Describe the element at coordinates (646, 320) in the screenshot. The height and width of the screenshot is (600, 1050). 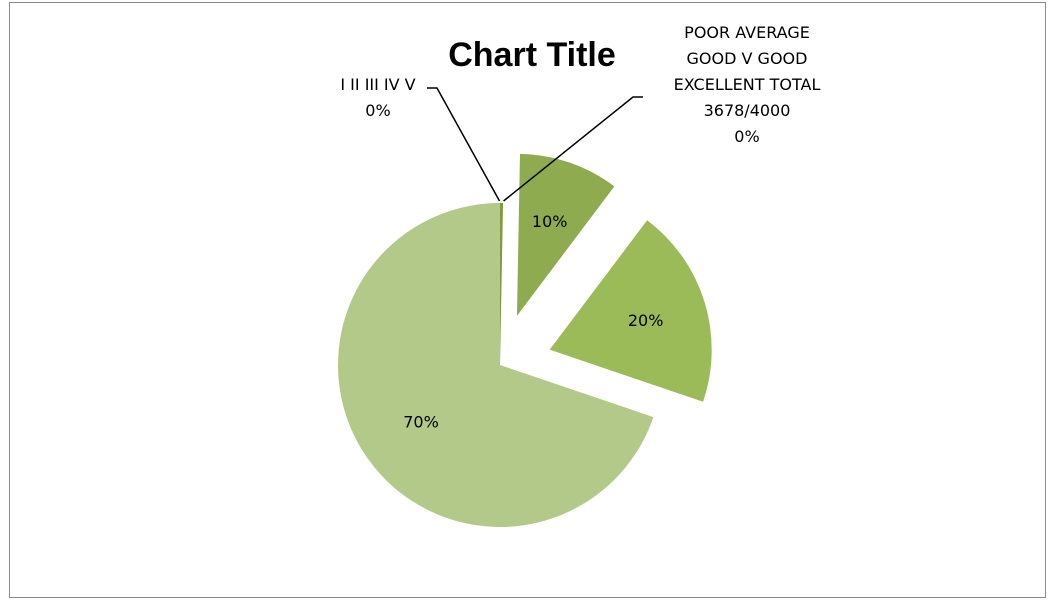
I see `slice-label: 20%` at that location.